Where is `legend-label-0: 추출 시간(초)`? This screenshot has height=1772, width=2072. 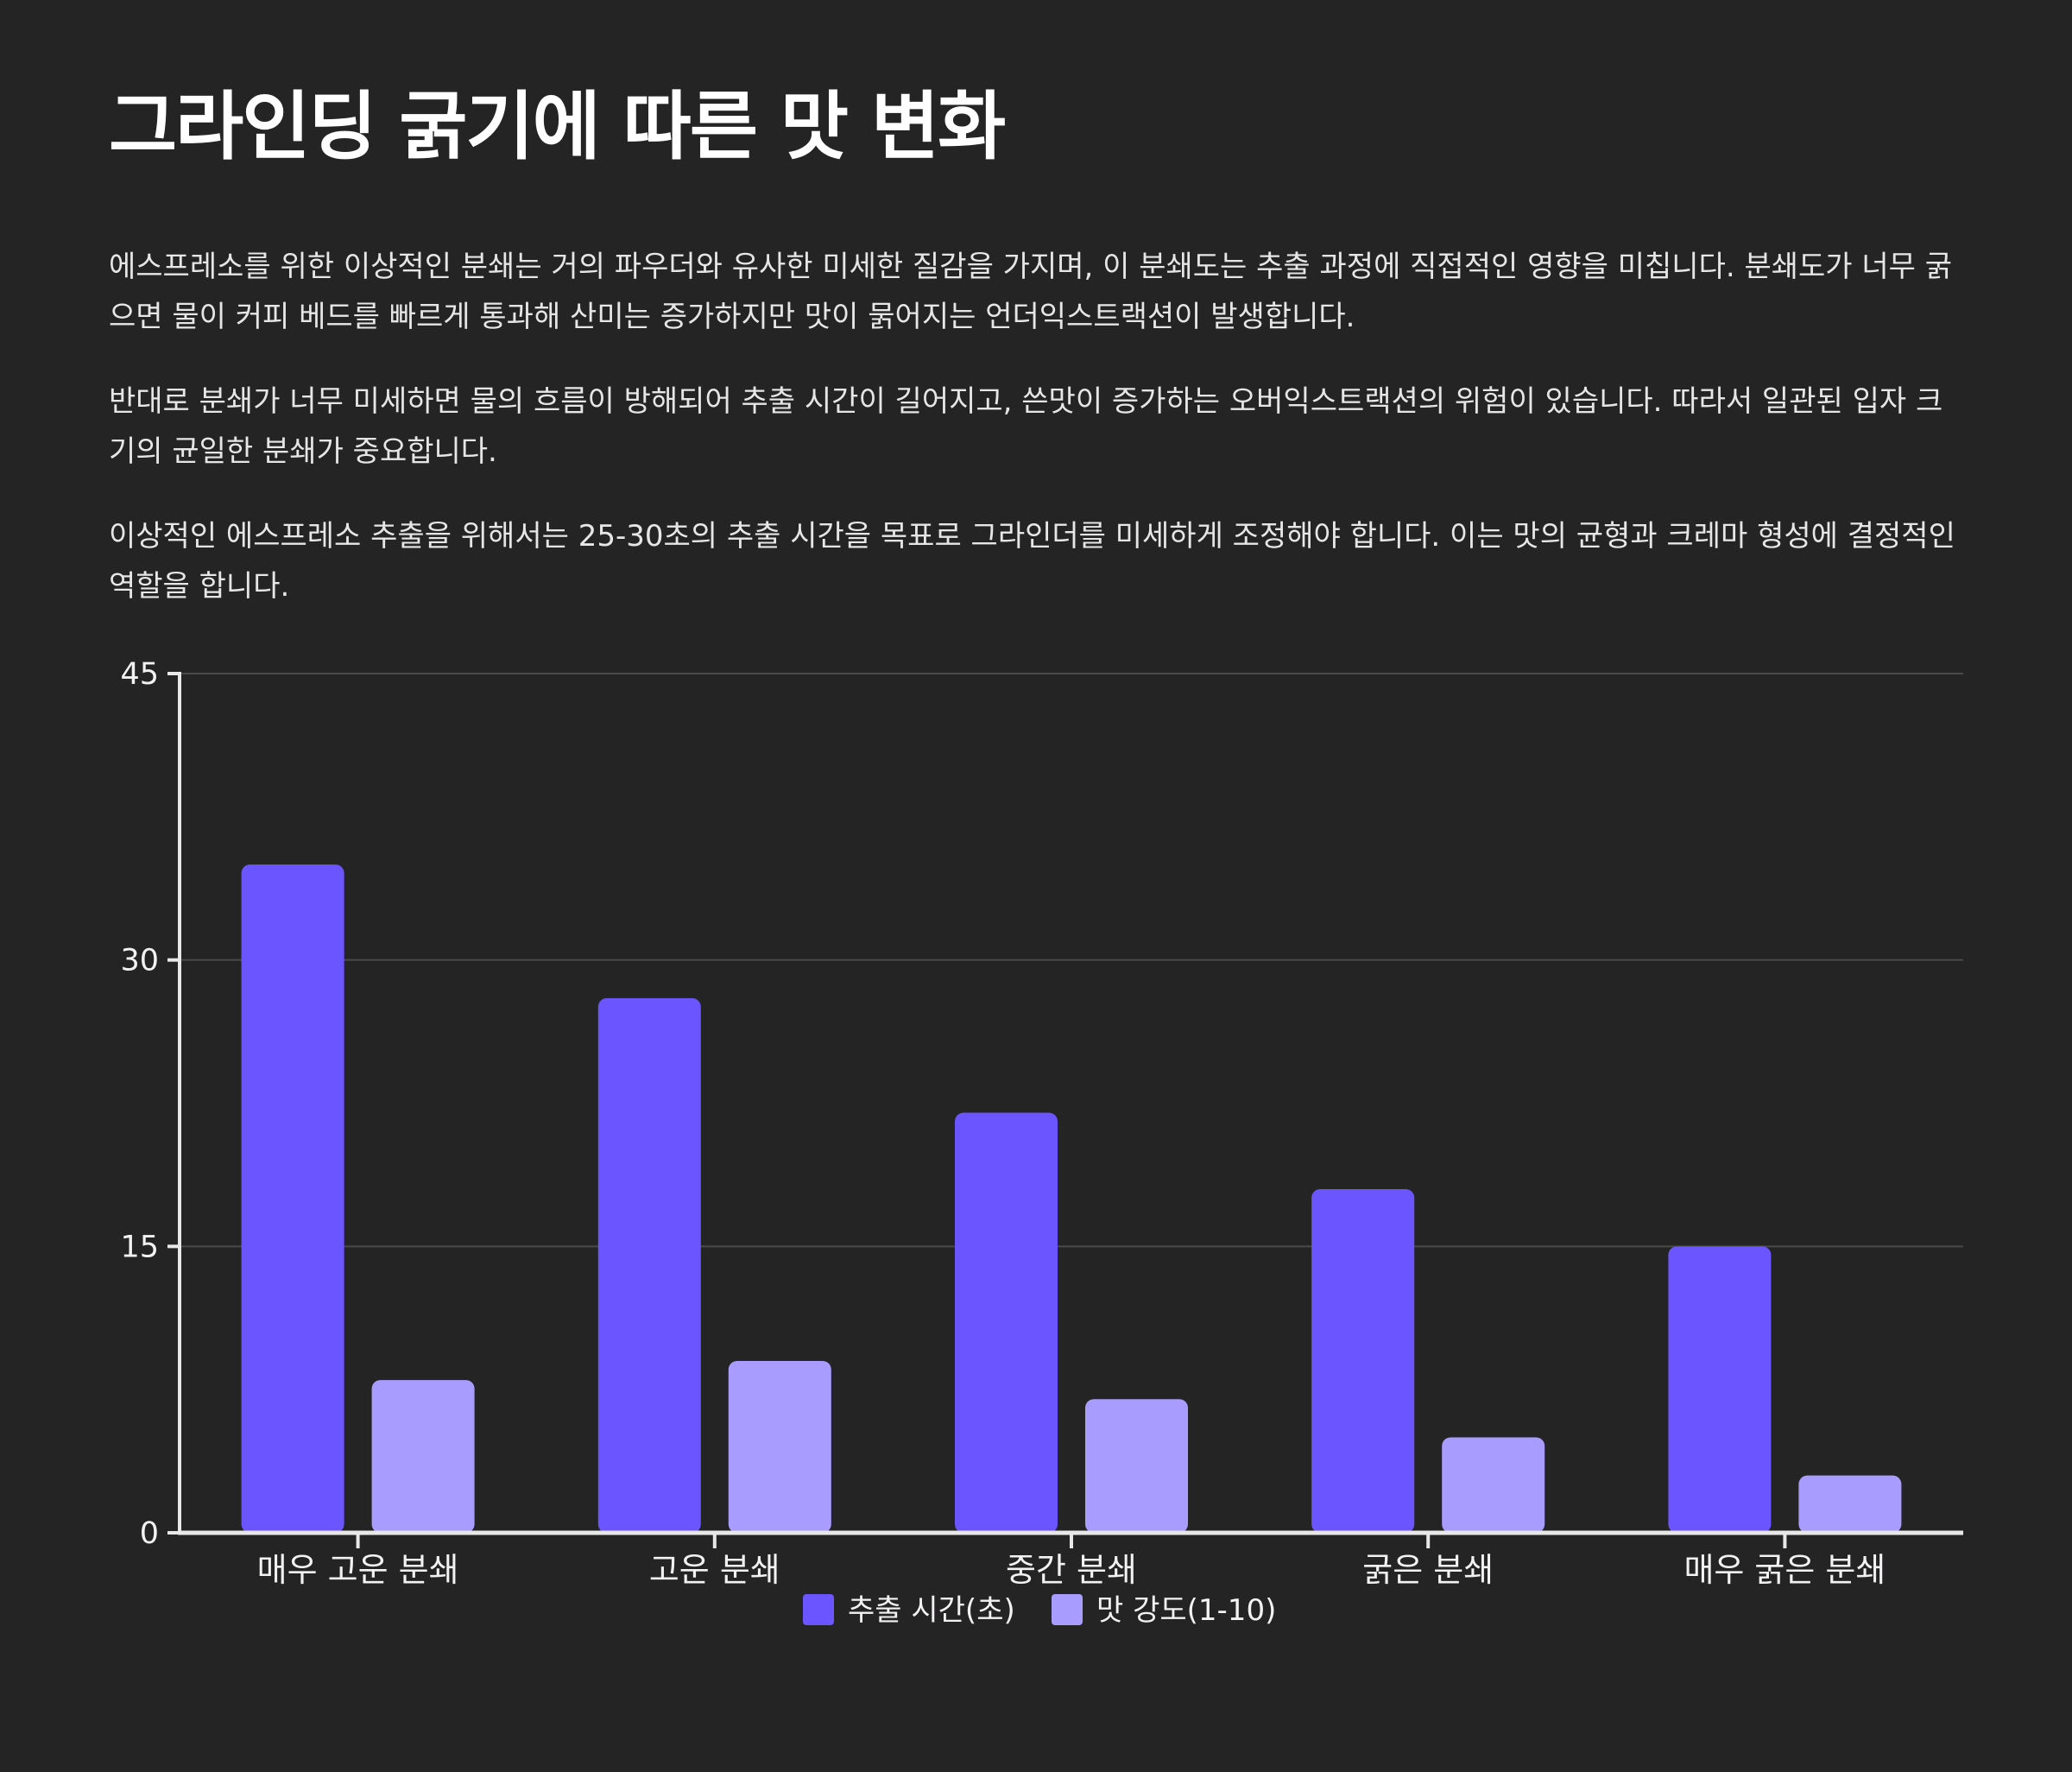
legend-label-0: 추출 시간(초) is located at coordinates (931, 1611).